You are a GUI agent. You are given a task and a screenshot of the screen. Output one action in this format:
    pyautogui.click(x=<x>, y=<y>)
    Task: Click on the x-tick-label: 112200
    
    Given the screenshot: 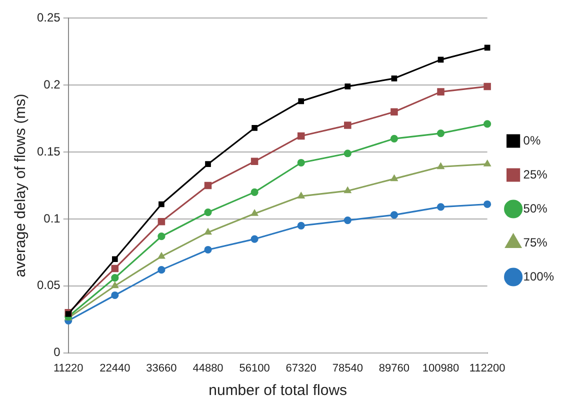 What is the action you would take?
    pyautogui.click(x=487, y=368)
    